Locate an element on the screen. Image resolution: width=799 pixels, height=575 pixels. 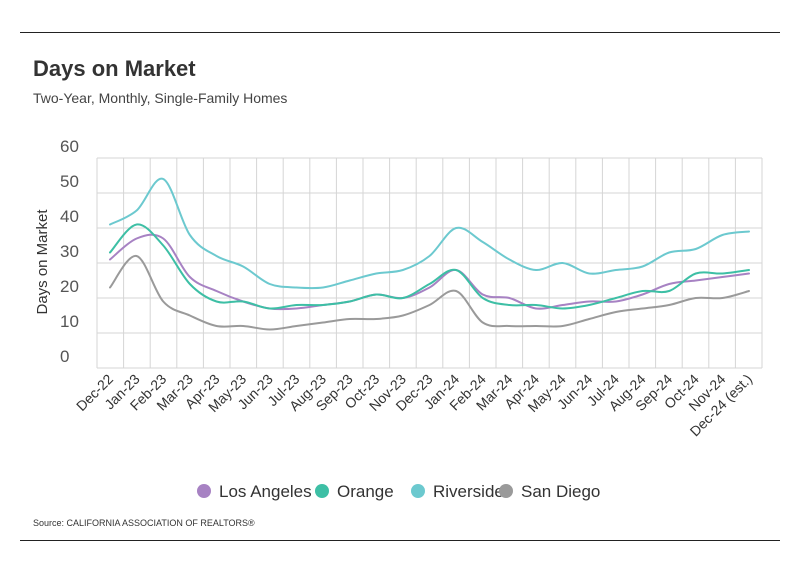
y-tick-label: 40 is located at coordinates (69, 216).